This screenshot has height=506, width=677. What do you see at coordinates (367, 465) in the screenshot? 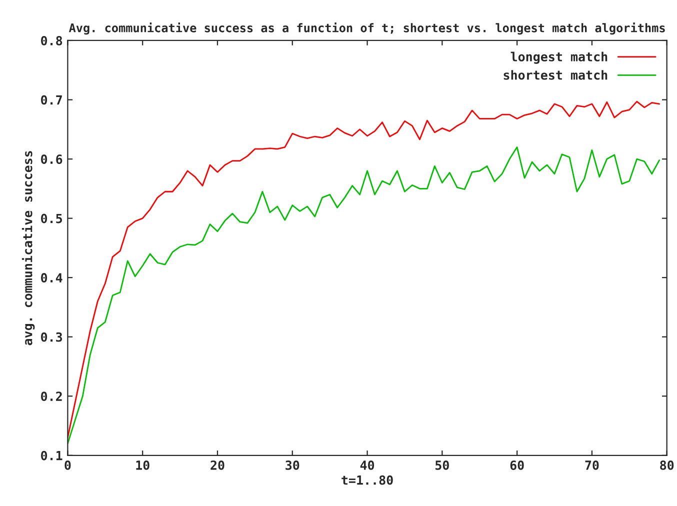
I see `x-tick-label: 40` at bounding box center [367, 465].